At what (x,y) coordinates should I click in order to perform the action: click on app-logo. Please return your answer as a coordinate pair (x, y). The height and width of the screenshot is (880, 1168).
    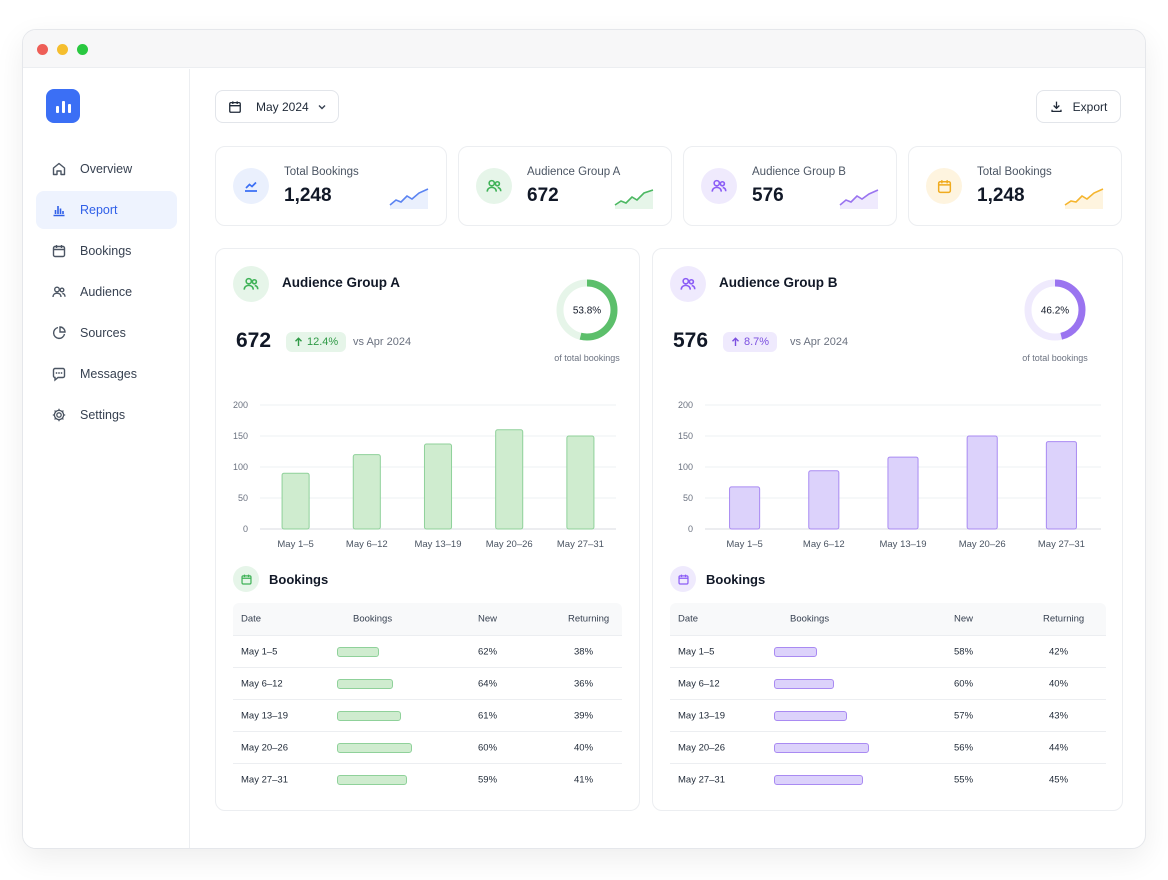
    Looking at the image, I should click on (63, 106).